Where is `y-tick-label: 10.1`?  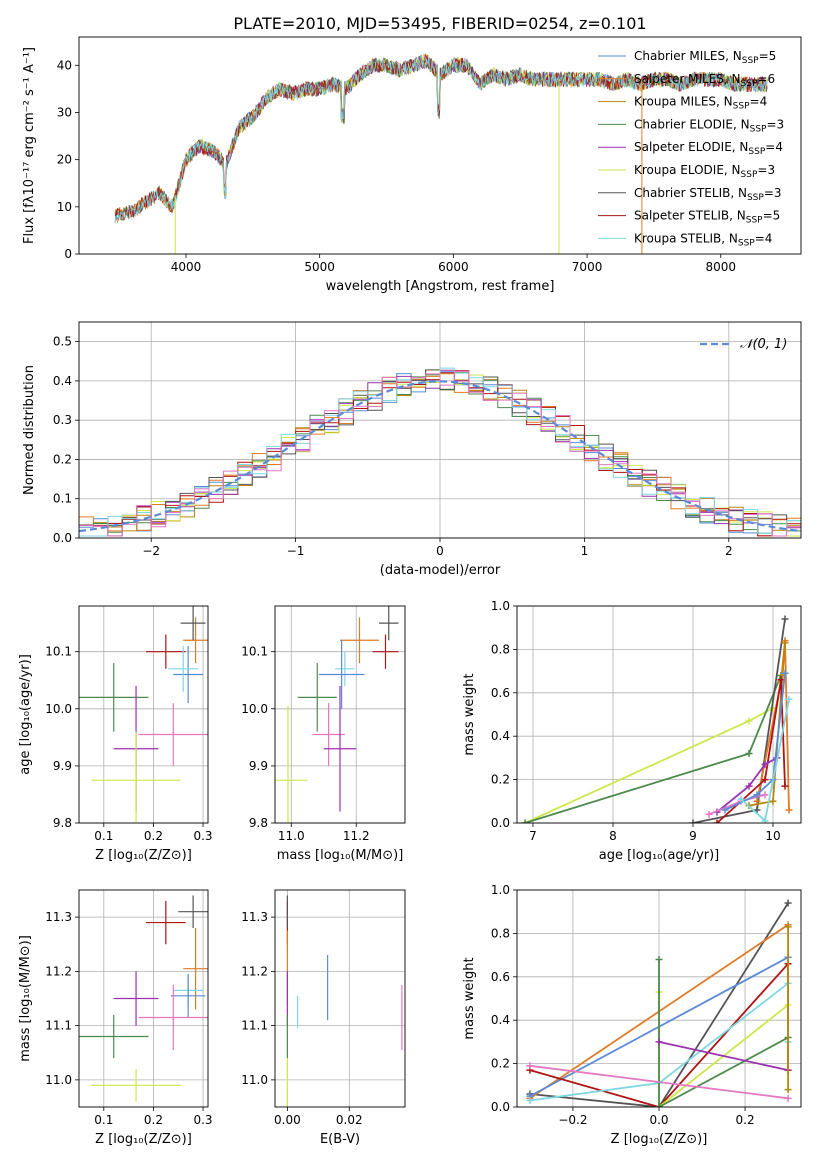
y-tick-label: 10.1 is located at coordinates (58, 652).